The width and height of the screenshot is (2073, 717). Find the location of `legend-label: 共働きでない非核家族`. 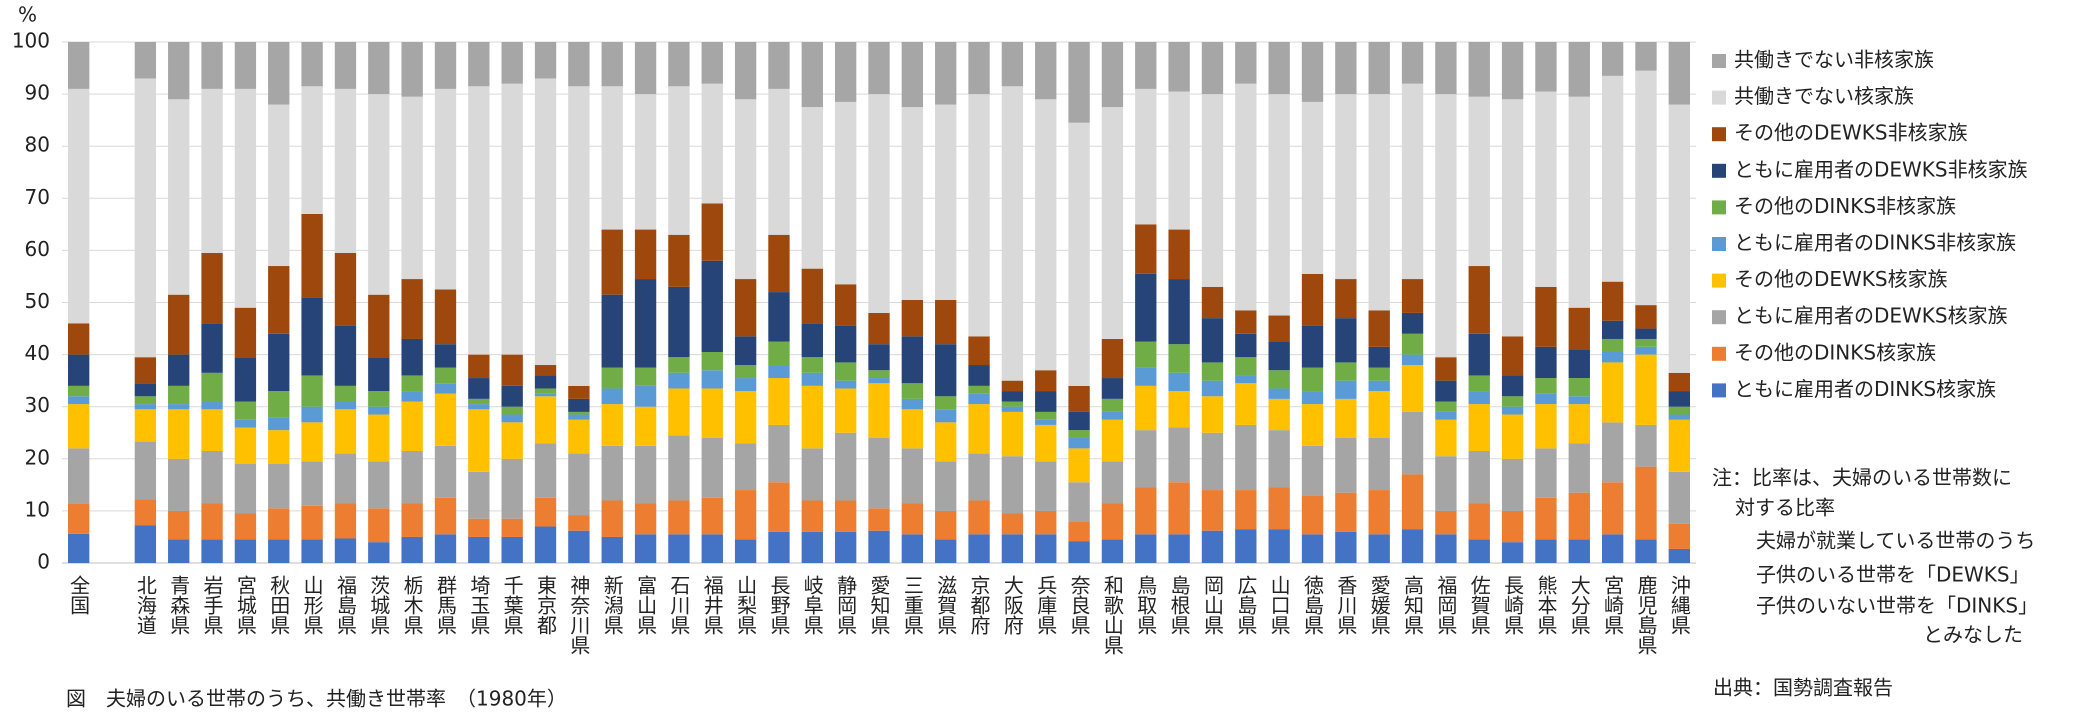

legend-label: 共働きでない非核家族 is located at coordinates (1834, 60).